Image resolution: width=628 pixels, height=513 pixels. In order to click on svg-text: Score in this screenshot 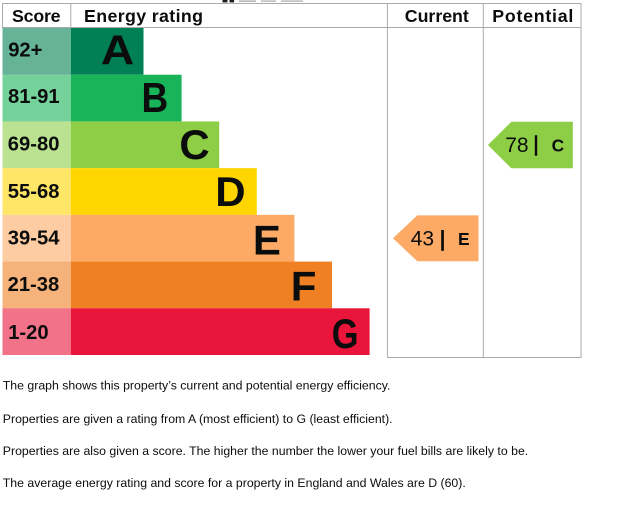, I will do `click(36, 16)`.